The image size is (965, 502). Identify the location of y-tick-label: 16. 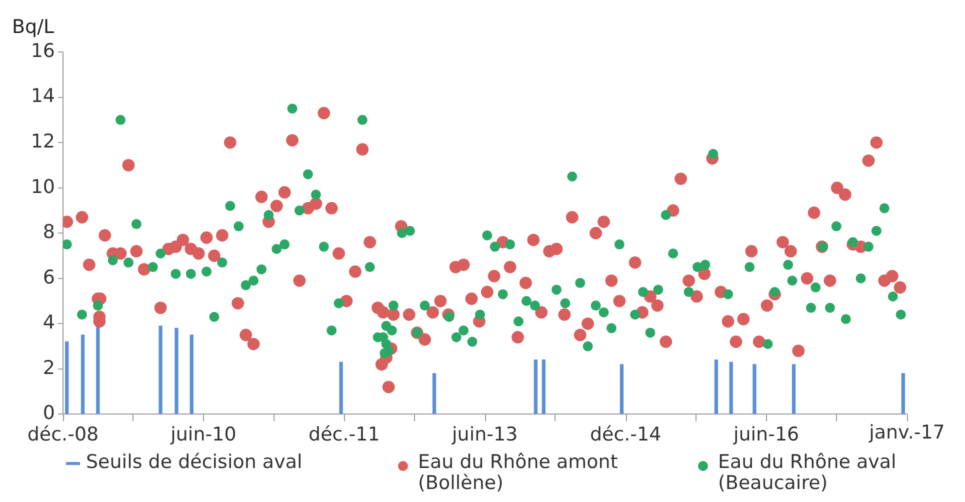
(42, 51).